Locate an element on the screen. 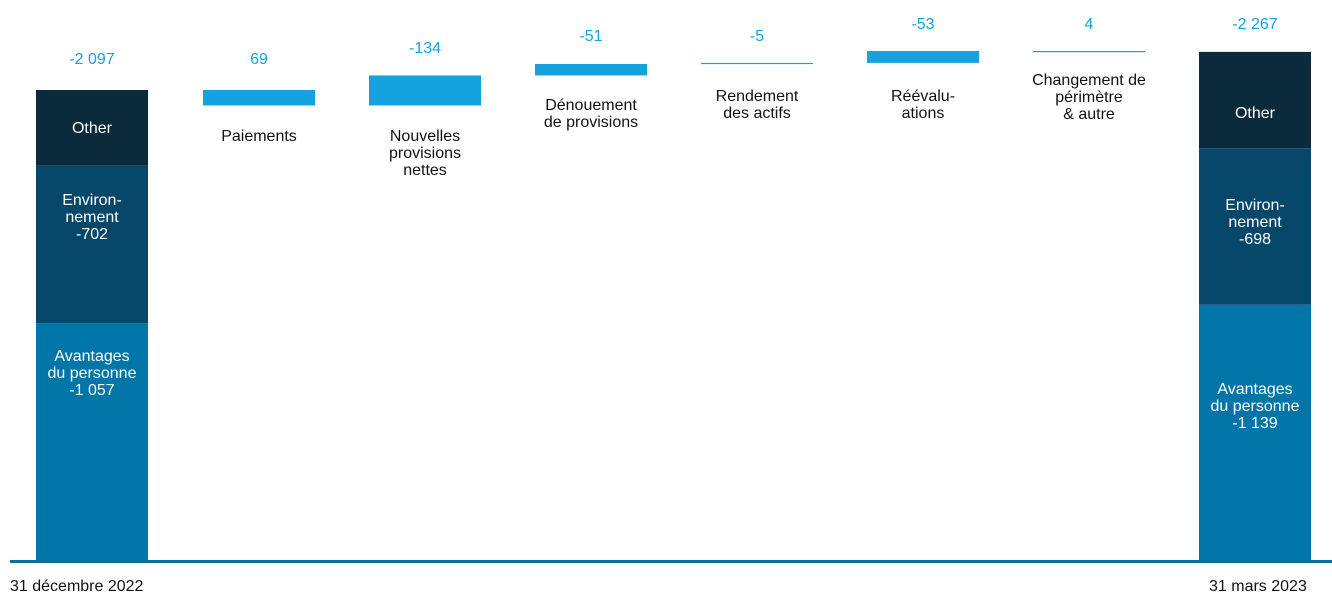  bar-segment-avantages-start is located at coordinates (92, 441).